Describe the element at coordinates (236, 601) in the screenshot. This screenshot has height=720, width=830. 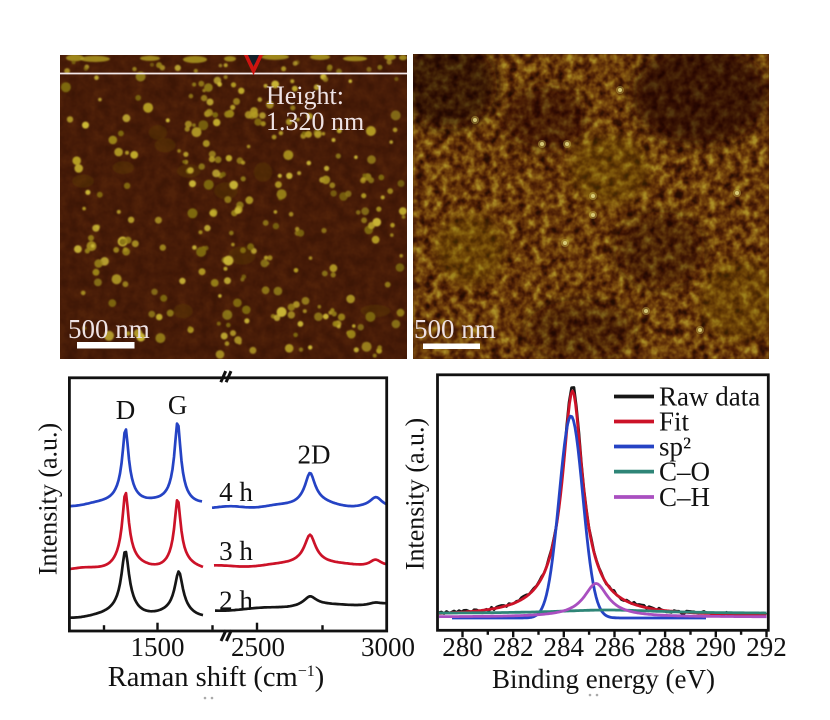
I see `svg-text: 2 h` at that location.